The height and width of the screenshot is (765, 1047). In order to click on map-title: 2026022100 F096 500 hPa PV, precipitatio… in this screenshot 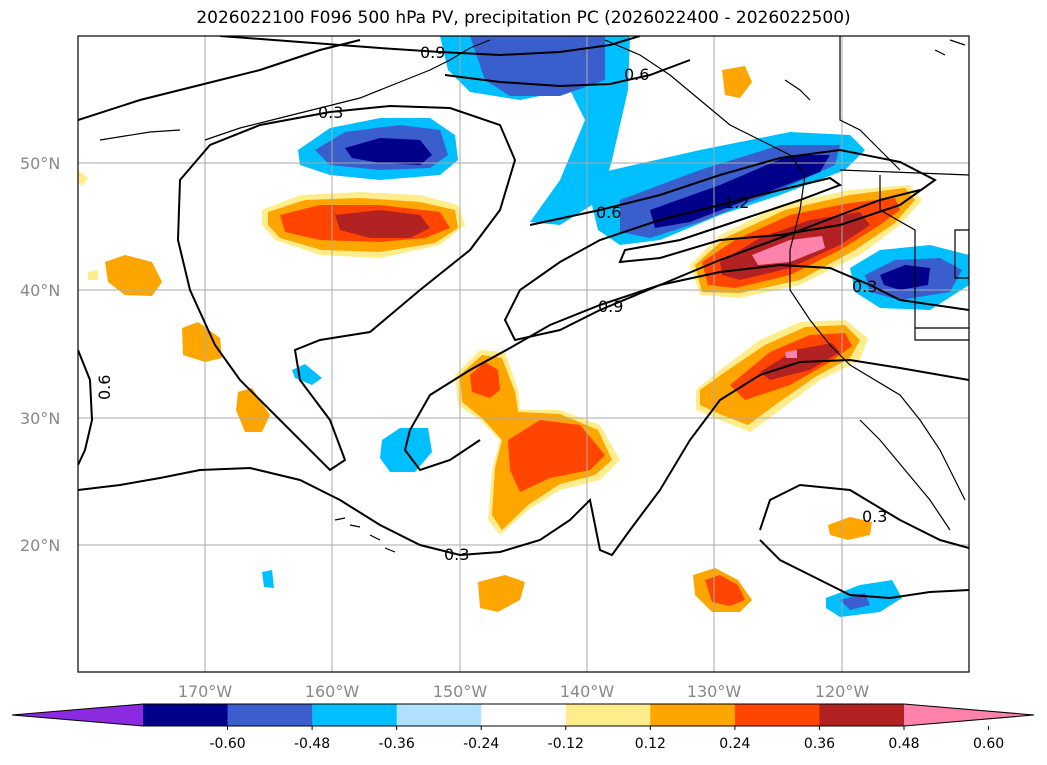, I will do `click(523, 18)`.